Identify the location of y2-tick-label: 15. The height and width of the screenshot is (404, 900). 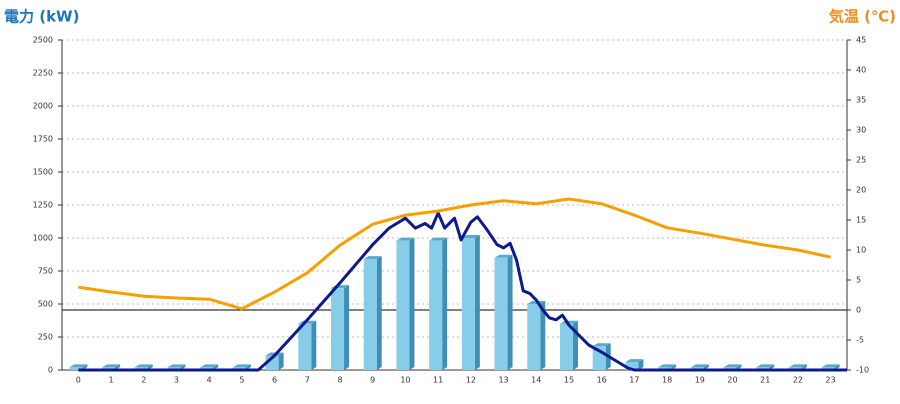
(861, 220).